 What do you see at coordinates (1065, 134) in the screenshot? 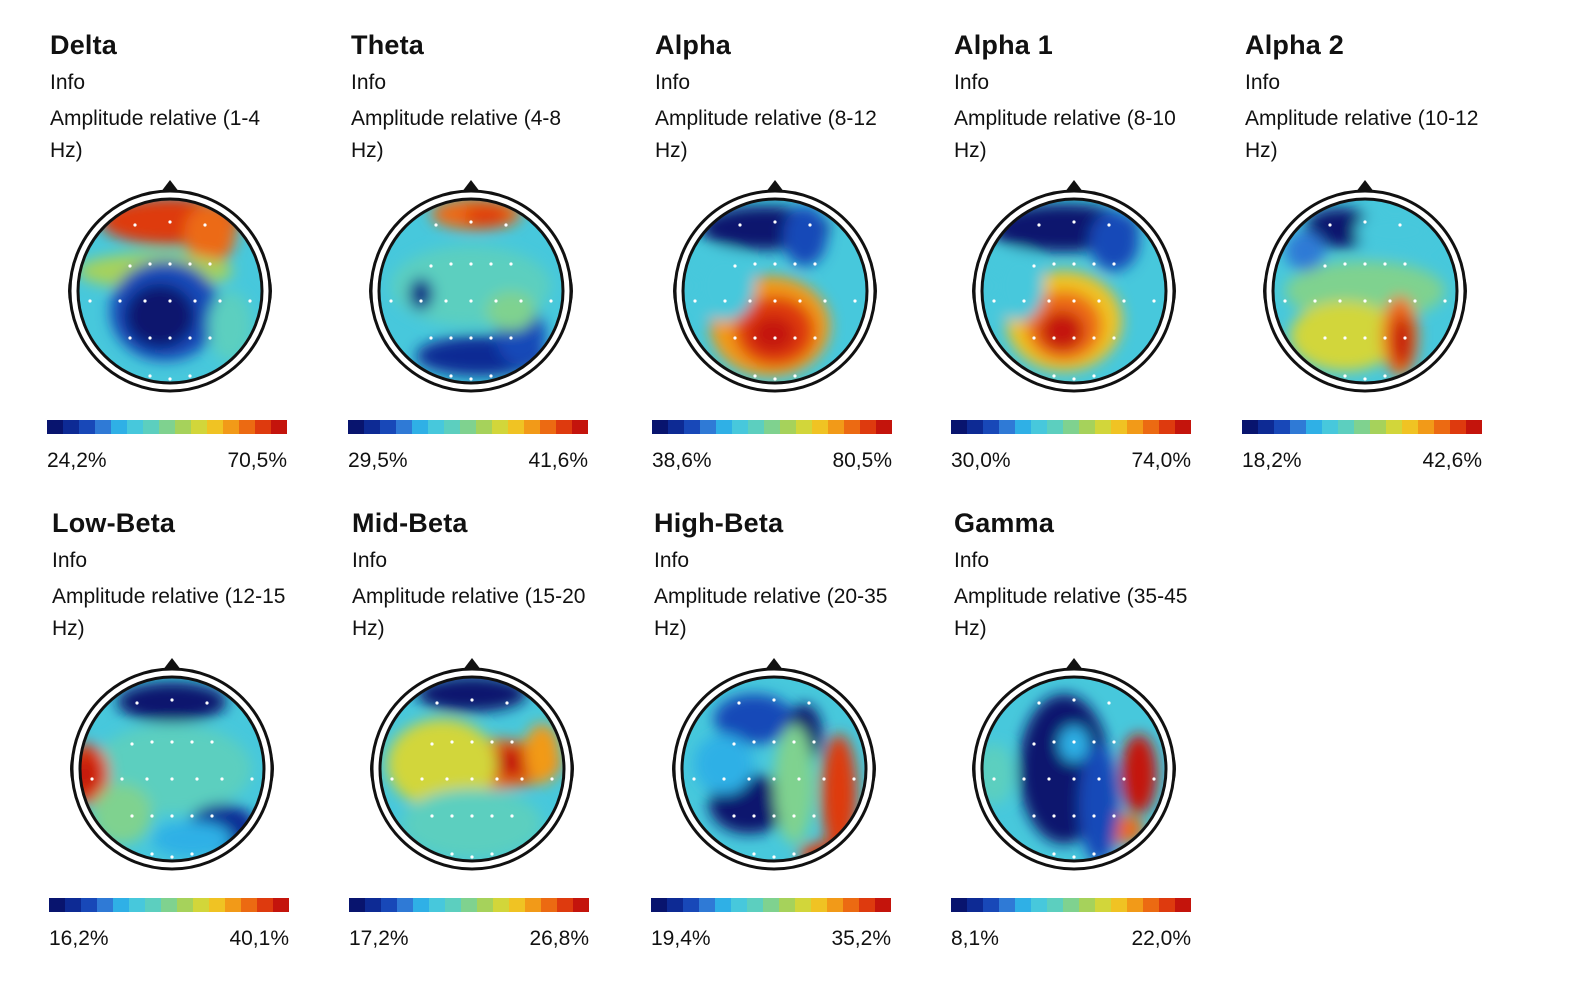
I see `metric-label: Amplitude relative (8-10 Hz)` at bounding box center [1065, 134].